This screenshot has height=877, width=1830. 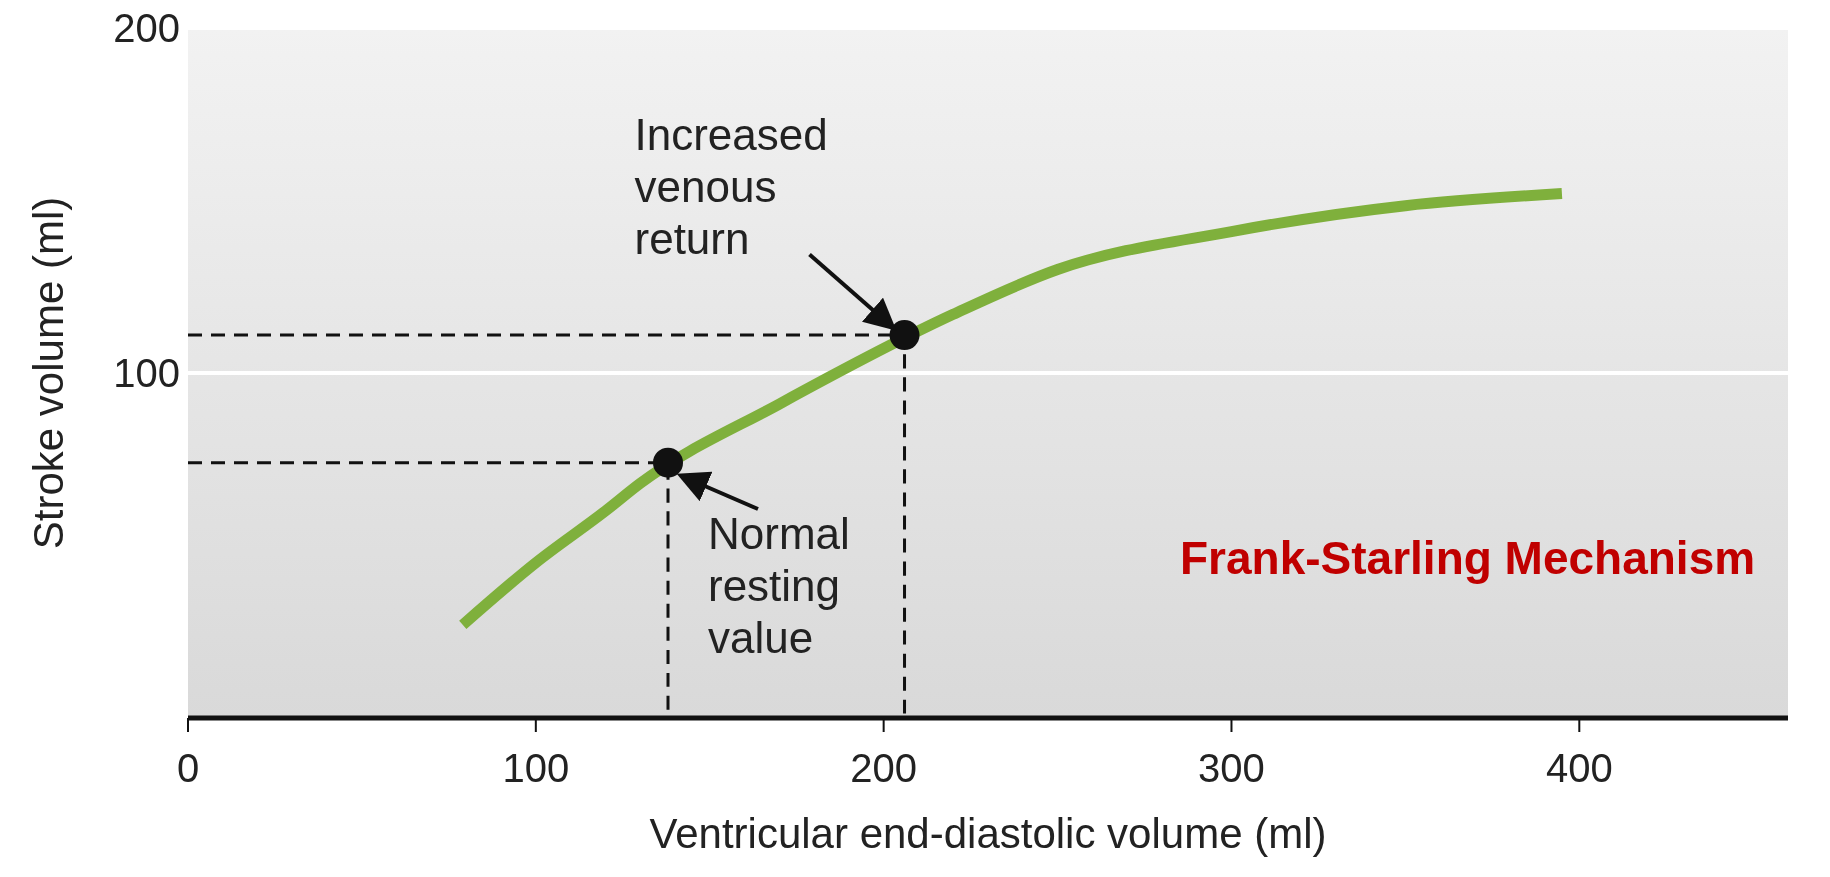 What do you see at coordinates (731, 186) in the screenshot?
I see `annotation: Increased venous return` at bounding box center [731, 186].